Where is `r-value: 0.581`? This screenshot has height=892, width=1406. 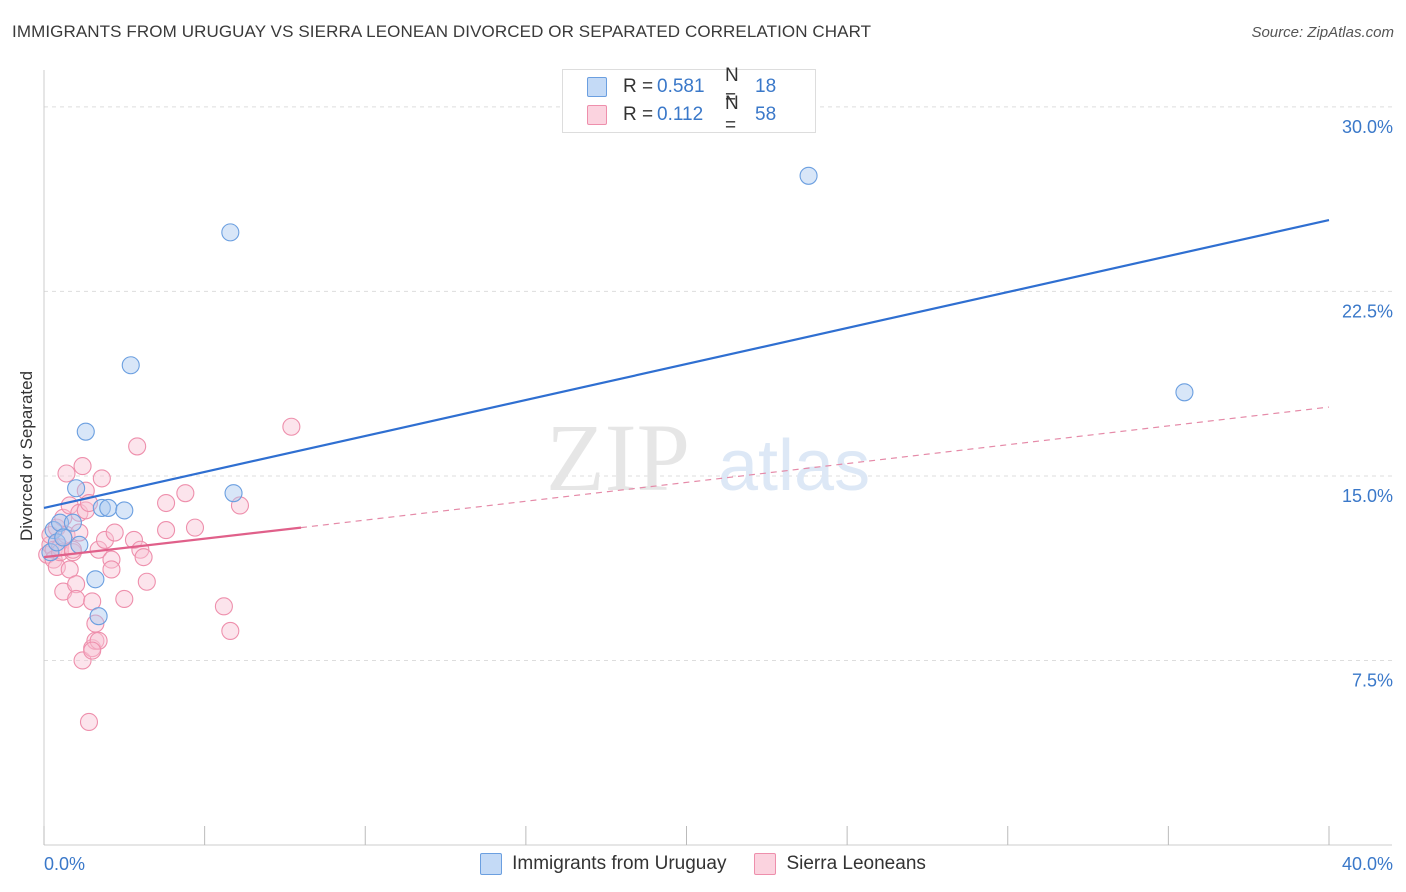
r-value: 0.581 is located at coordinates (681, 86).